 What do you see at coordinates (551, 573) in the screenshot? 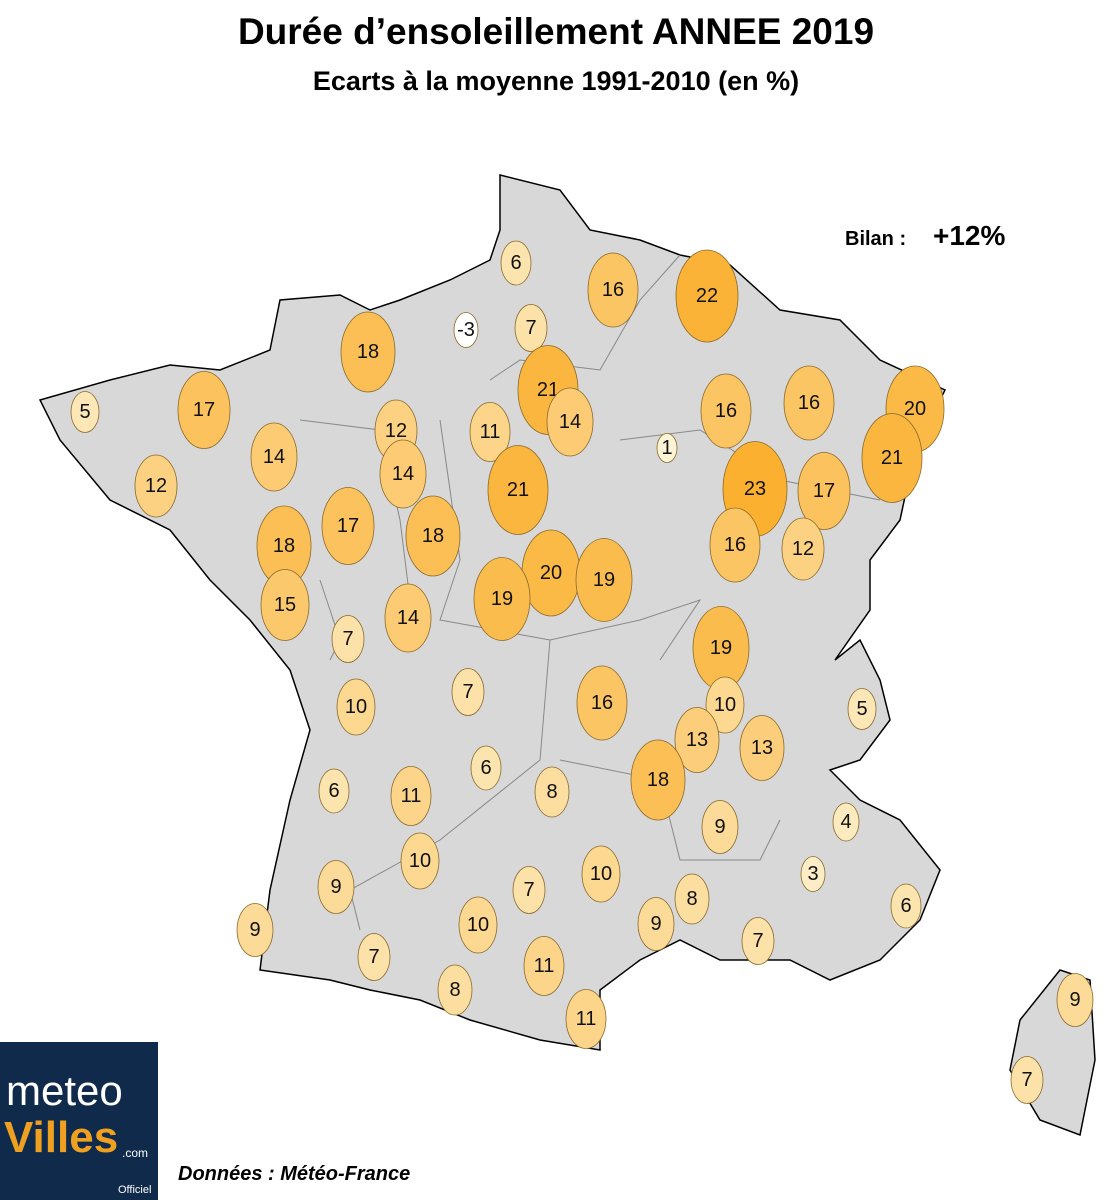
I see `marker-label: 20` at bounding box center [551, 573].